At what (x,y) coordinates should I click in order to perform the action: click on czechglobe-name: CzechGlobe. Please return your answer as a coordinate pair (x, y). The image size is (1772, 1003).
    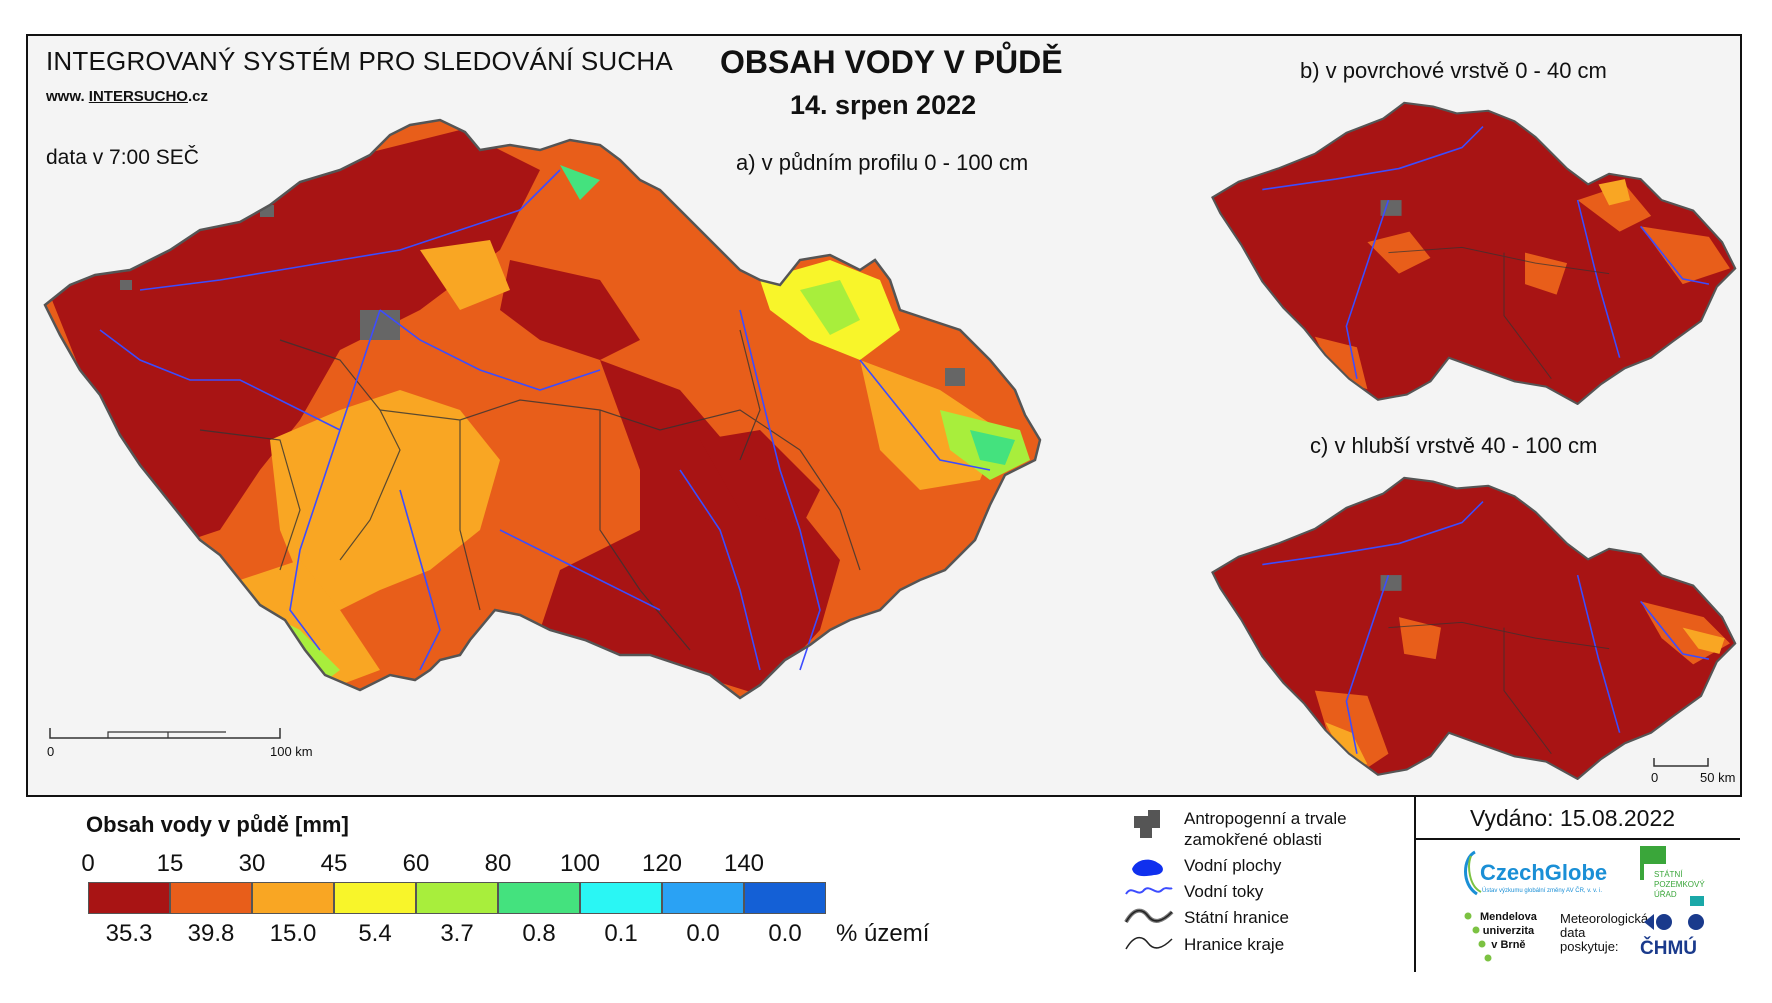
    Looking at the image, I should click on (1544, 872).